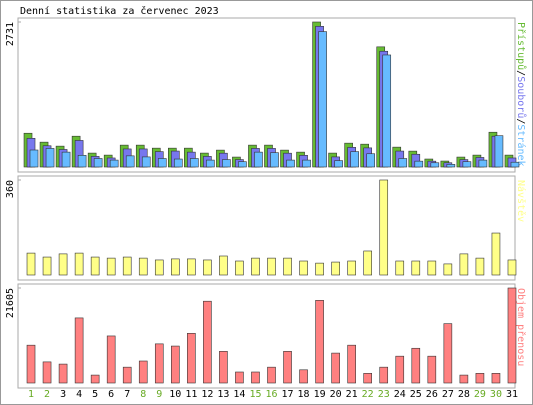  I want to click on y-tick-label: 2731, so click(10, 34).